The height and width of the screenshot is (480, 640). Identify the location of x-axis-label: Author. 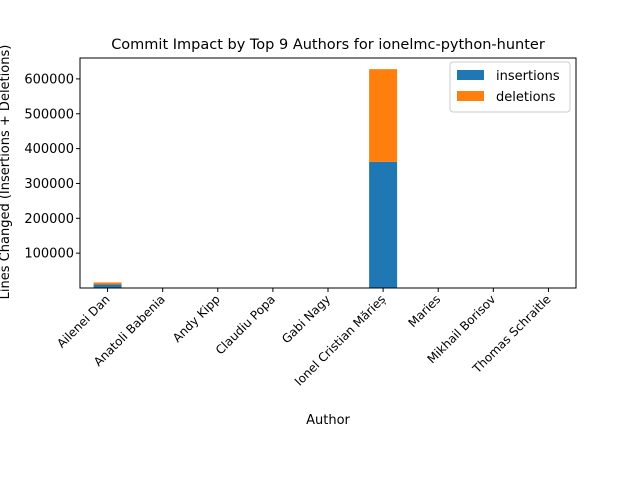
(328, 420).